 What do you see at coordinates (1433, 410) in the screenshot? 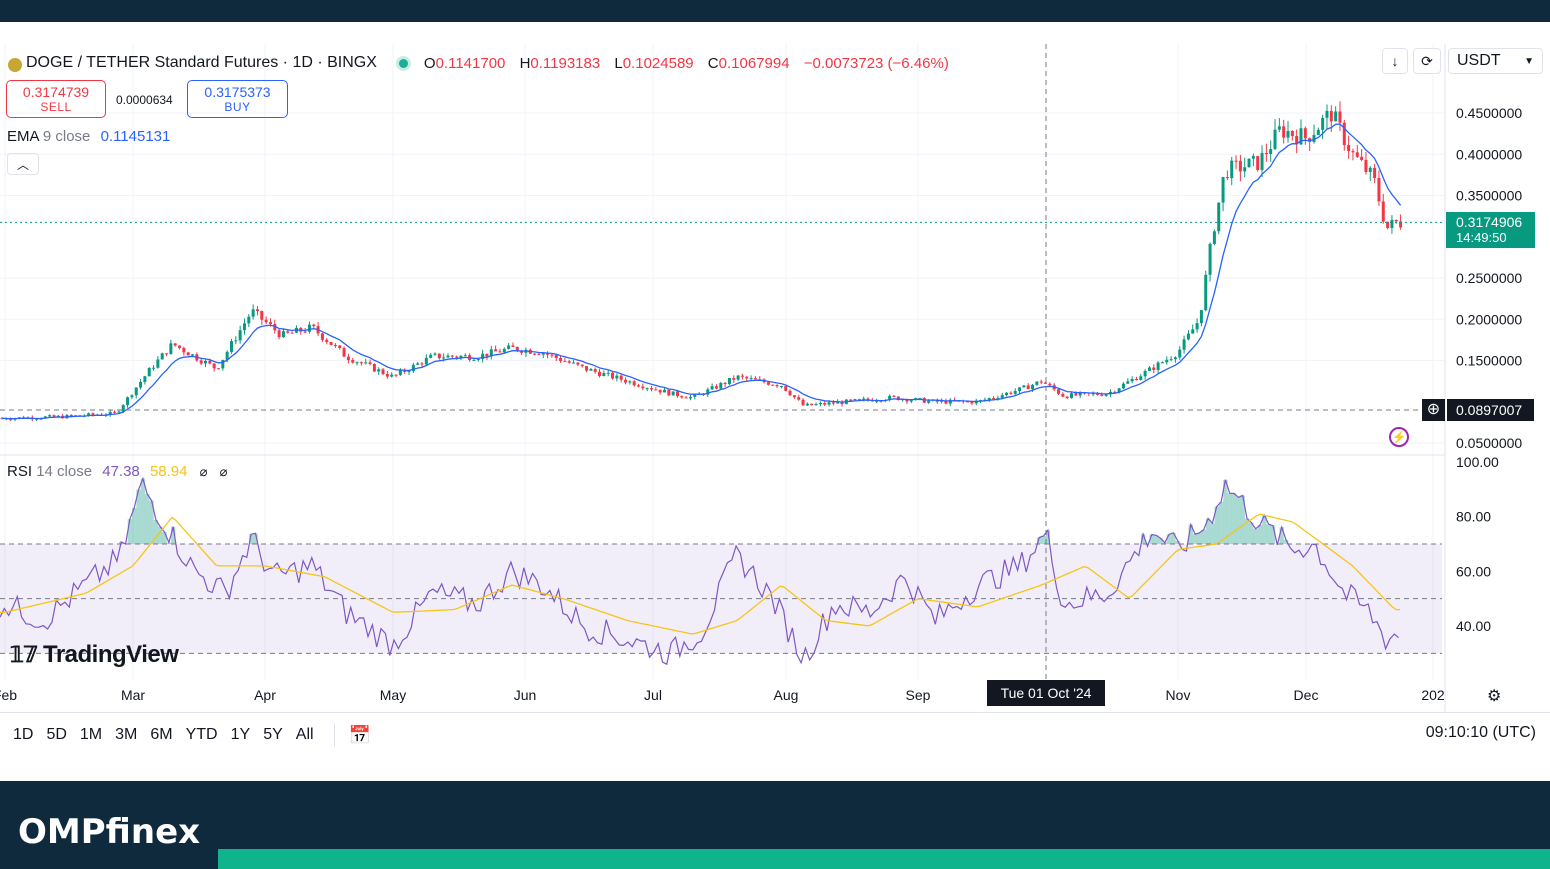
I see `add-alert-icon: ⊕` at bounding box center [1433, 410].